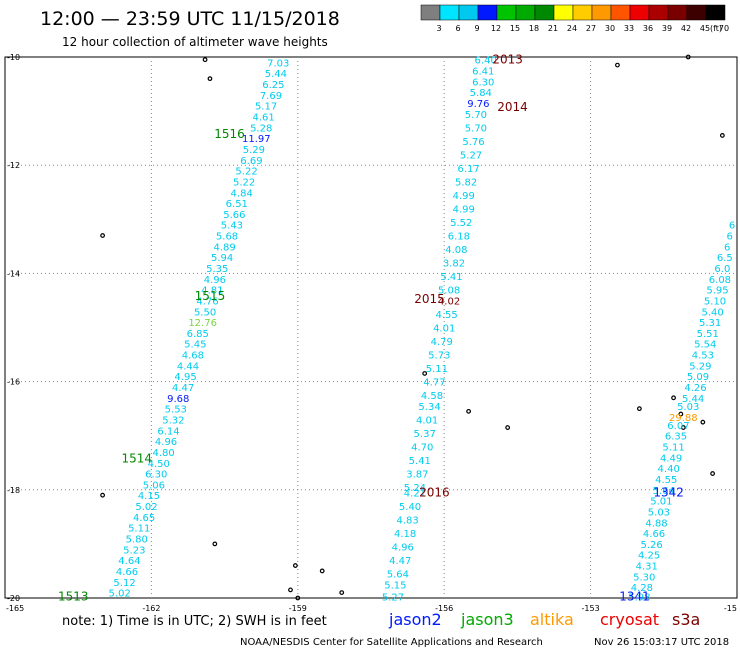 The width and height of the screenshot is (740, 650). Describe the element at coordinates (703, 356) in the screenshot. I see `wave-height-value: 4.53` at that location.